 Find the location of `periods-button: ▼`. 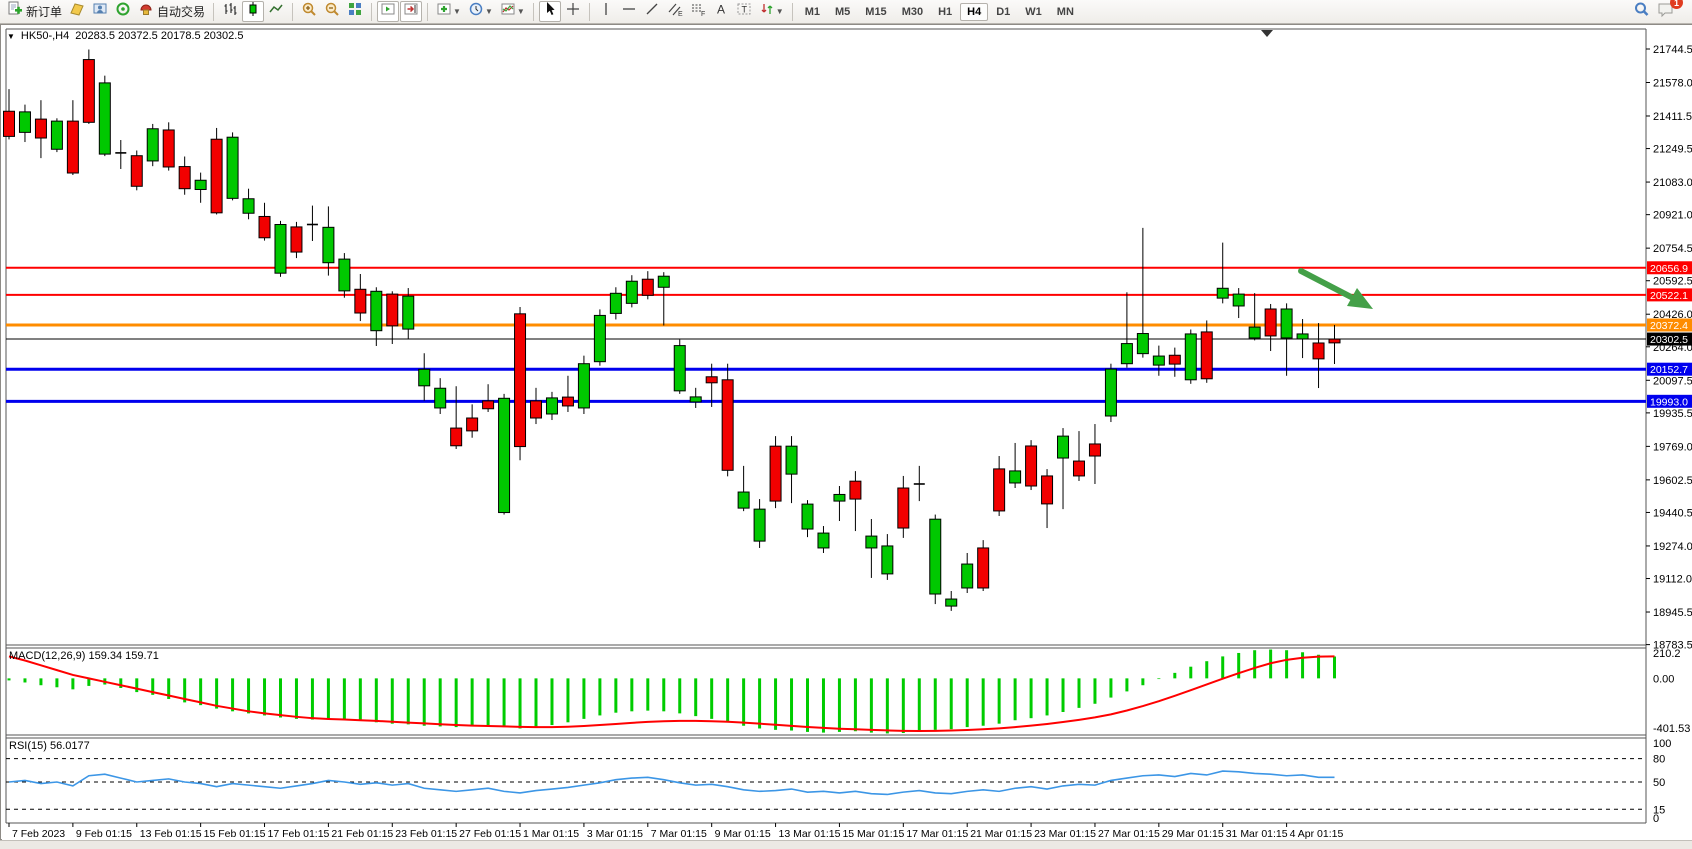

periods-button: ▼ is located at coordinates (480, 11).